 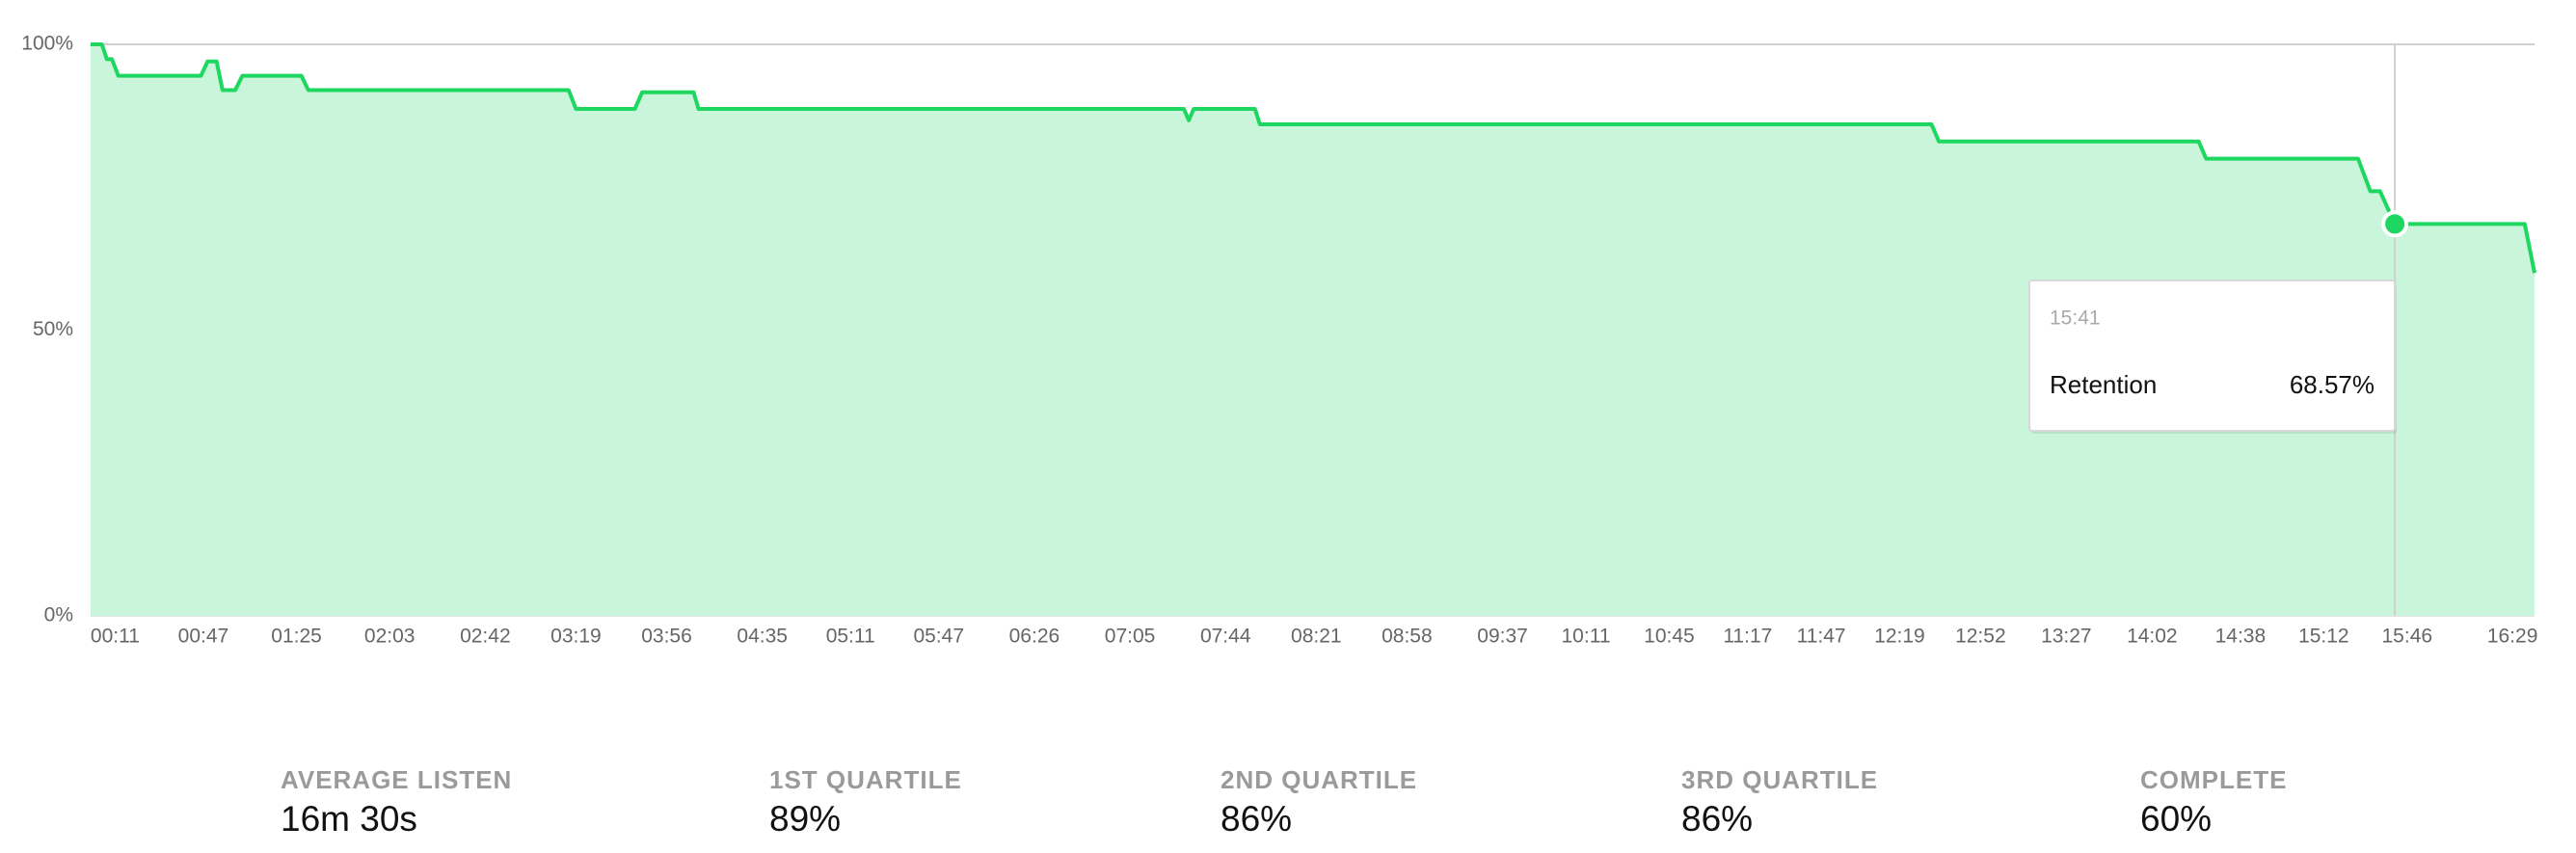 What do you see at coordinates (1900, 637) in the screenshot?
I see `x-tick-label: 12:19` at bounding box center [1900, 637].